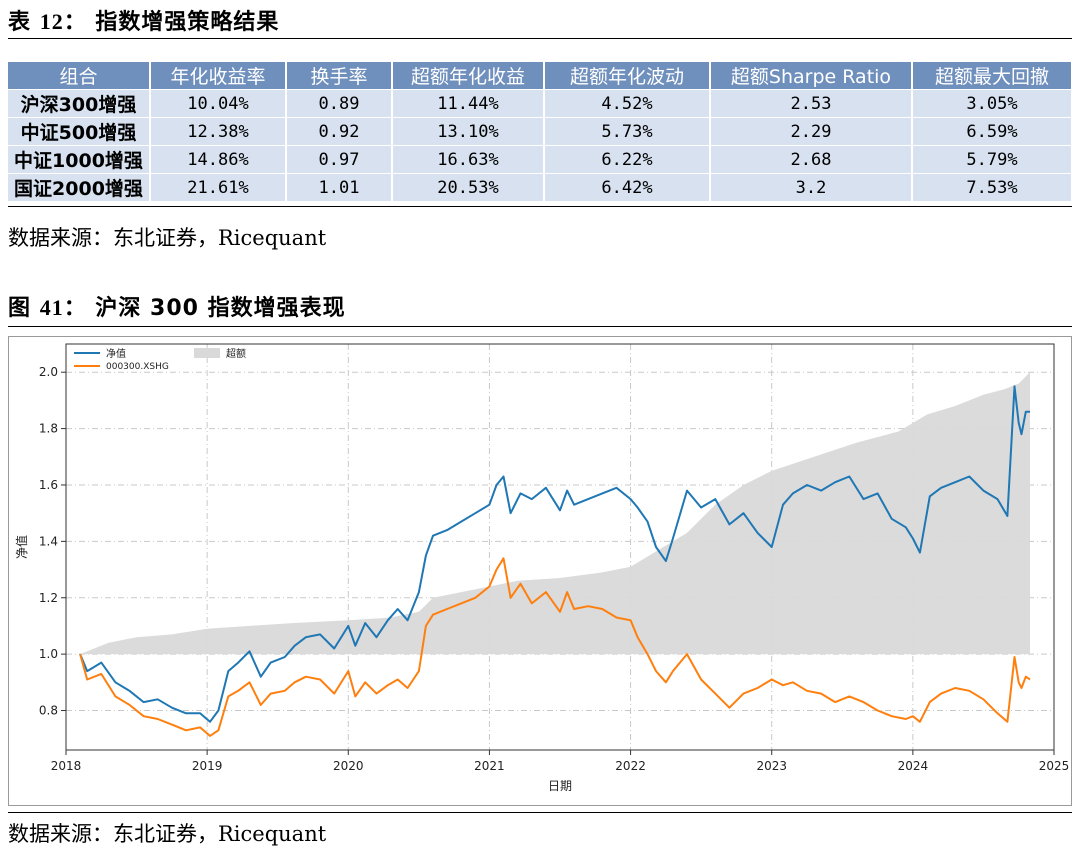 Image resolution: width=1080 pixels, height=854 pixels. What do you see at coordinates (811, 131) in the screenshot?
I see `table-cell: 2.29` at bounding box center [811, 131].